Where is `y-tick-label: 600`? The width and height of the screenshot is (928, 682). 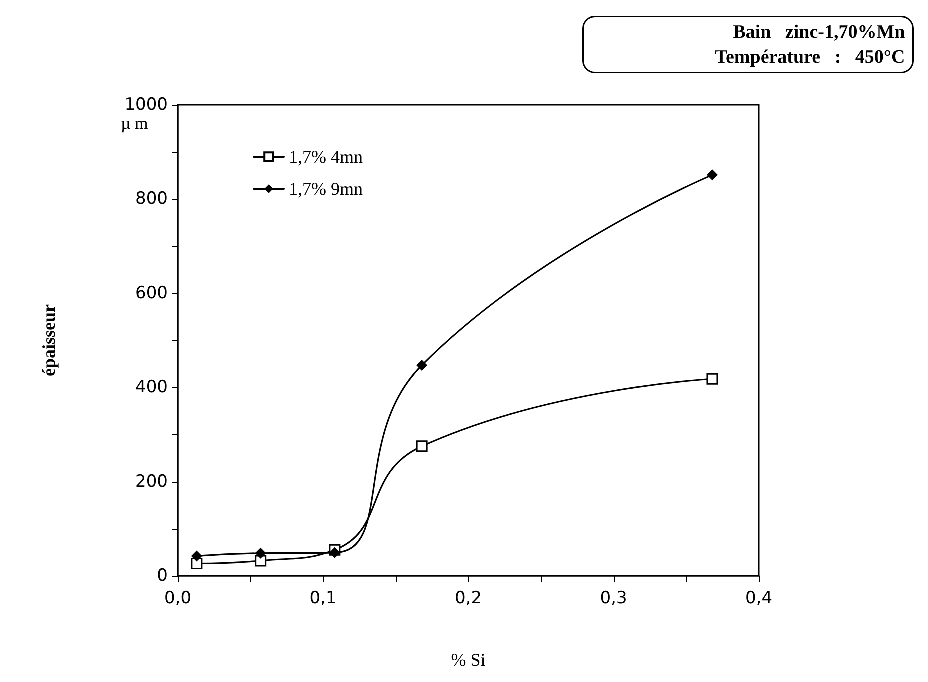
y-tick-label: 600 is located at coordinates (152, 293).